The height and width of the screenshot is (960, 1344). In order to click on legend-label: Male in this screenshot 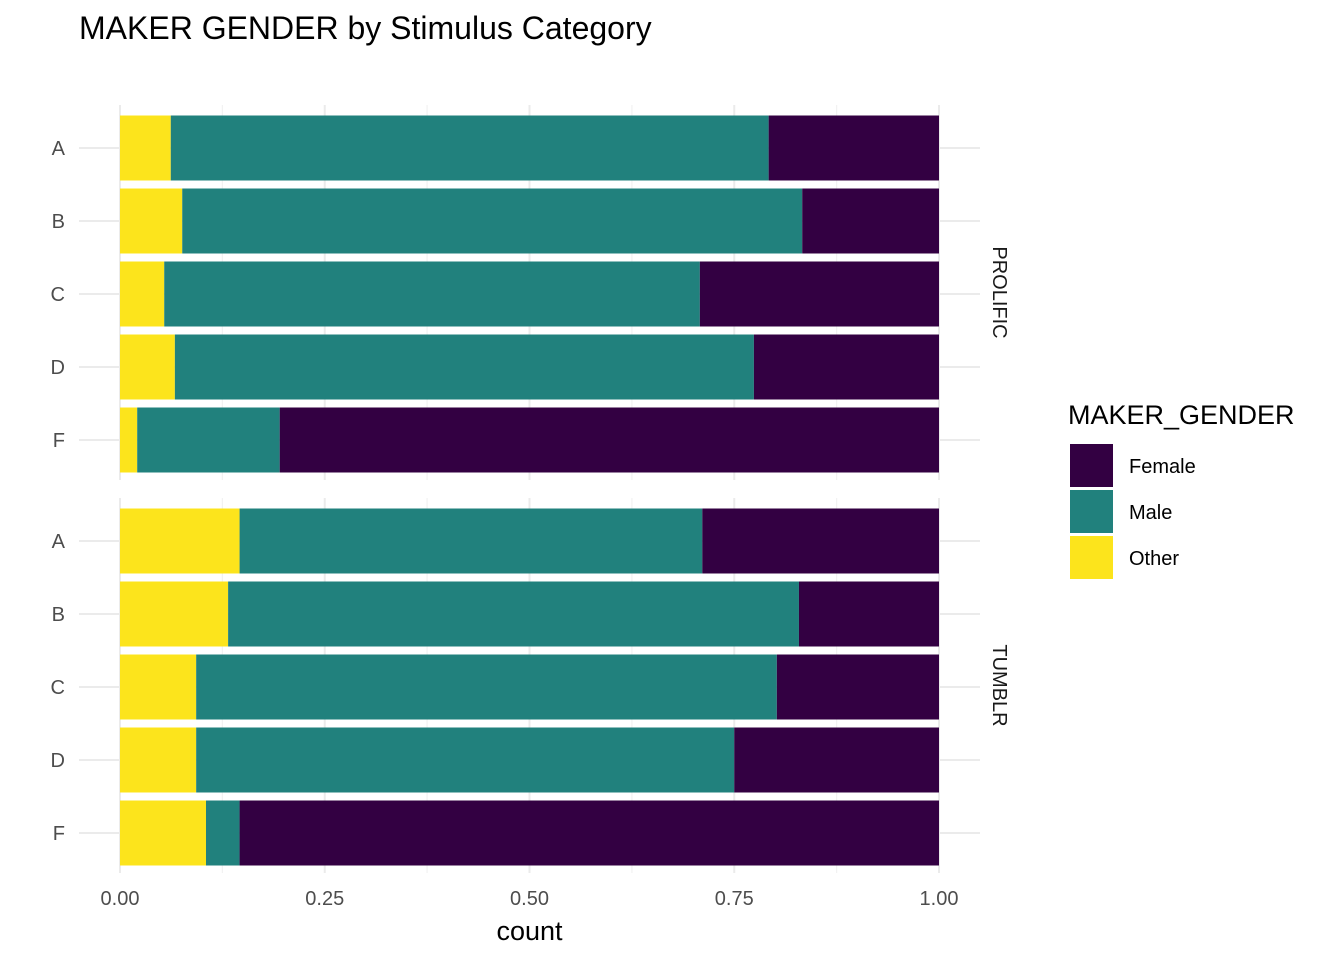, I will do `click(1150, 513)`.